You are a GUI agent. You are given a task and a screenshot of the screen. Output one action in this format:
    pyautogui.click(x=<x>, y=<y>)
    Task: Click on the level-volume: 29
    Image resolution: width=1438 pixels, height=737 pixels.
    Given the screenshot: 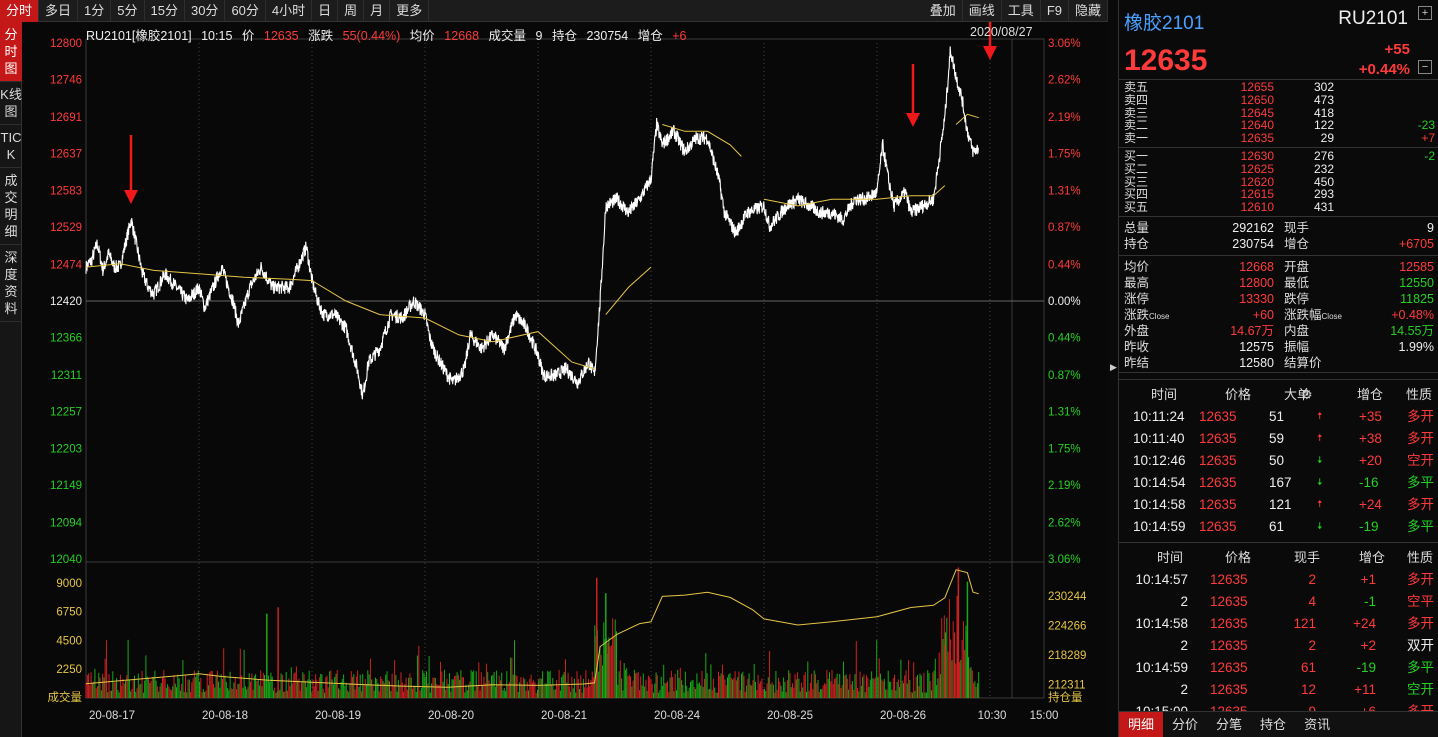 What is the action you would take?
    pyautogui.click(x=1327, y=138)
    